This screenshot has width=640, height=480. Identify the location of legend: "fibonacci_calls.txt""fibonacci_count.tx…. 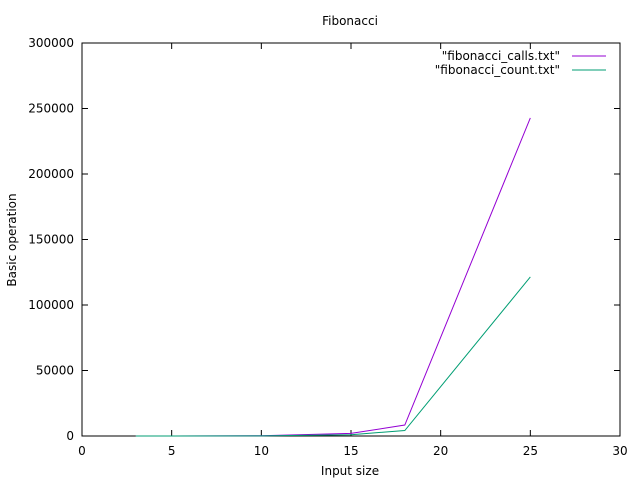
(520, 63).